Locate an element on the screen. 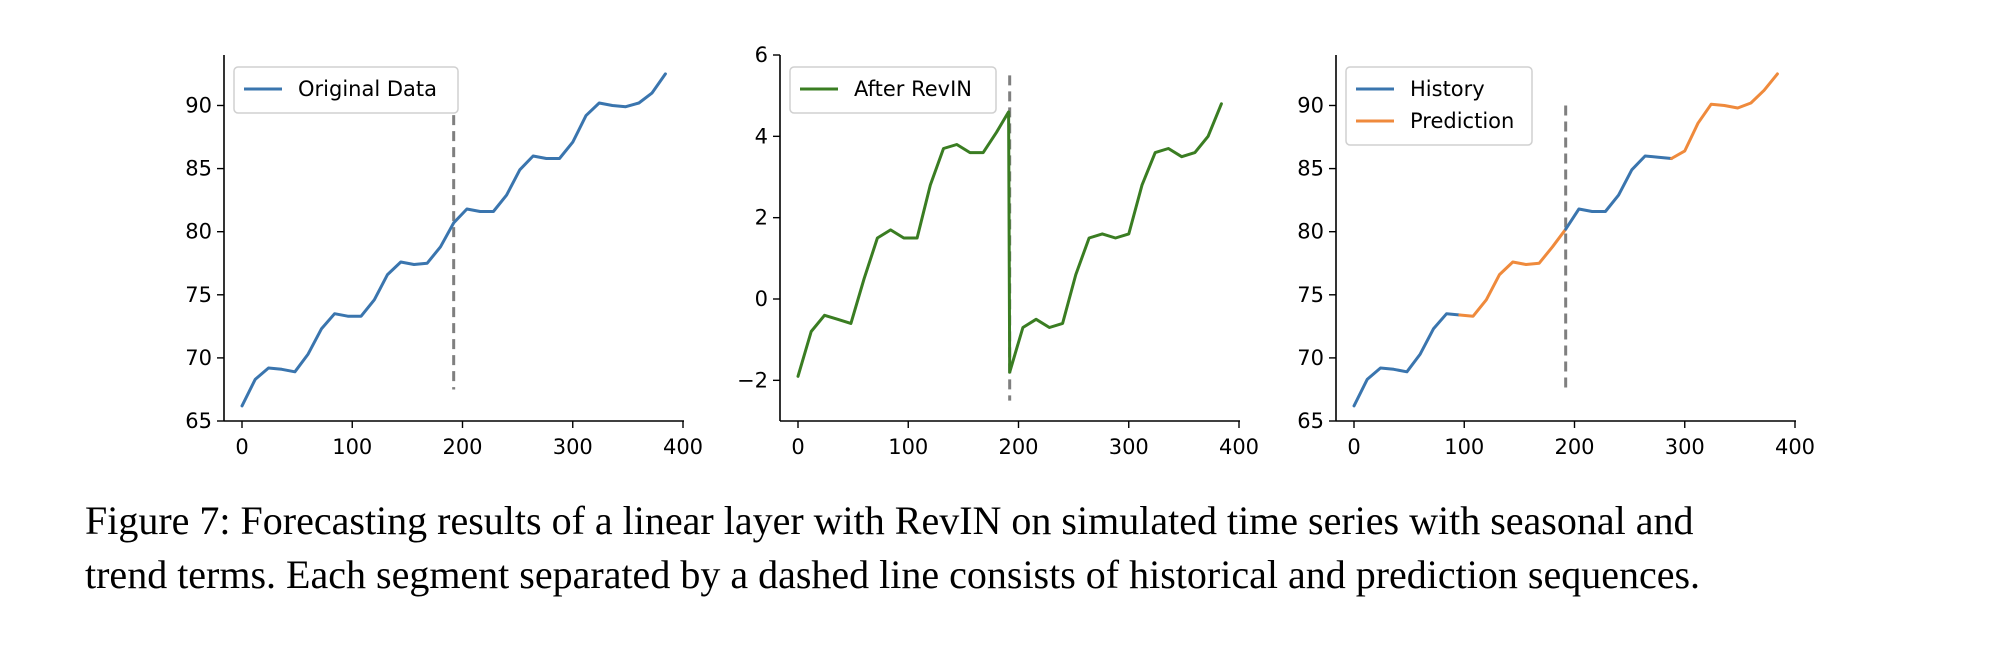 Image resolution: width=1996 pixels, height=668 pixels. legend-label: Prediction is located at coordinates (1462, 121).